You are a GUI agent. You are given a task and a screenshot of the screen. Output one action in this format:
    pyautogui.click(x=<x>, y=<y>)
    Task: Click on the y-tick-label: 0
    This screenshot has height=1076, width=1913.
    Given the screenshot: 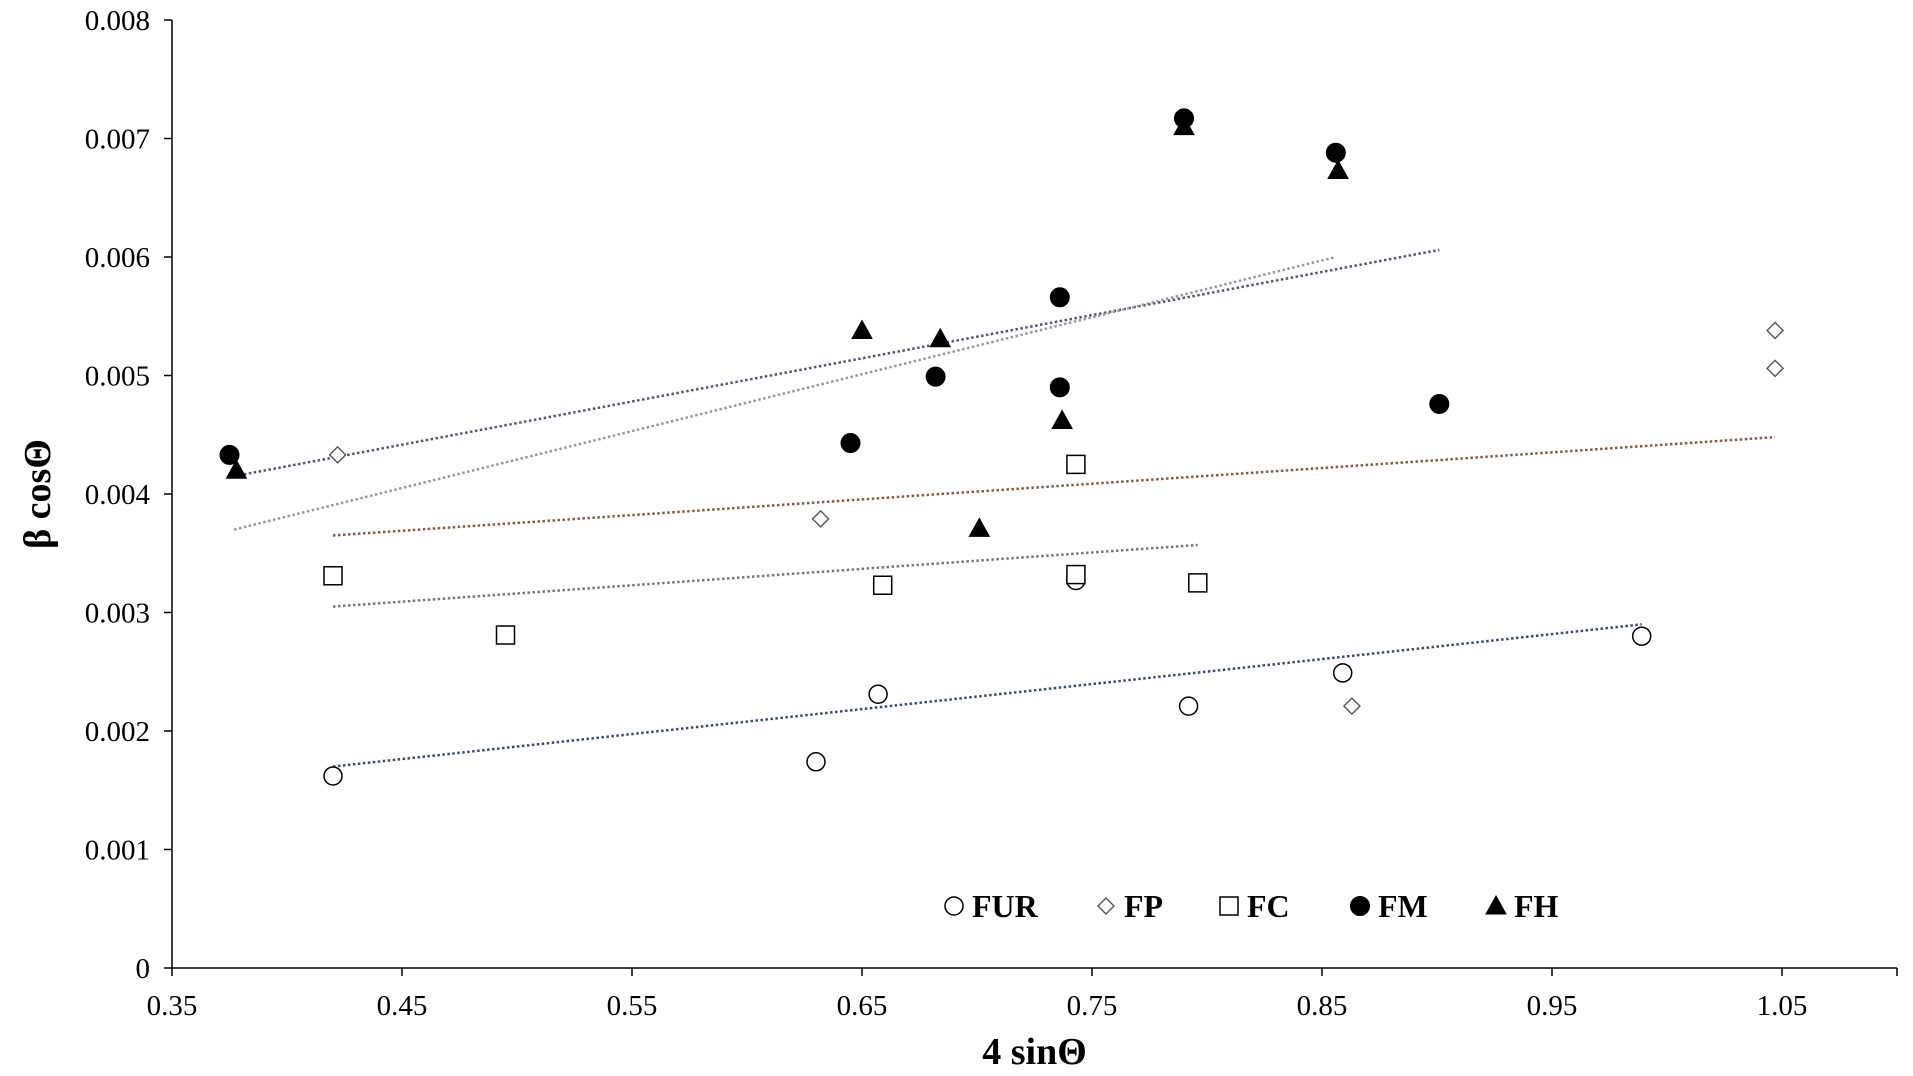 What is the action you would take?
    pyautogui.click(x=143, y=969)
    